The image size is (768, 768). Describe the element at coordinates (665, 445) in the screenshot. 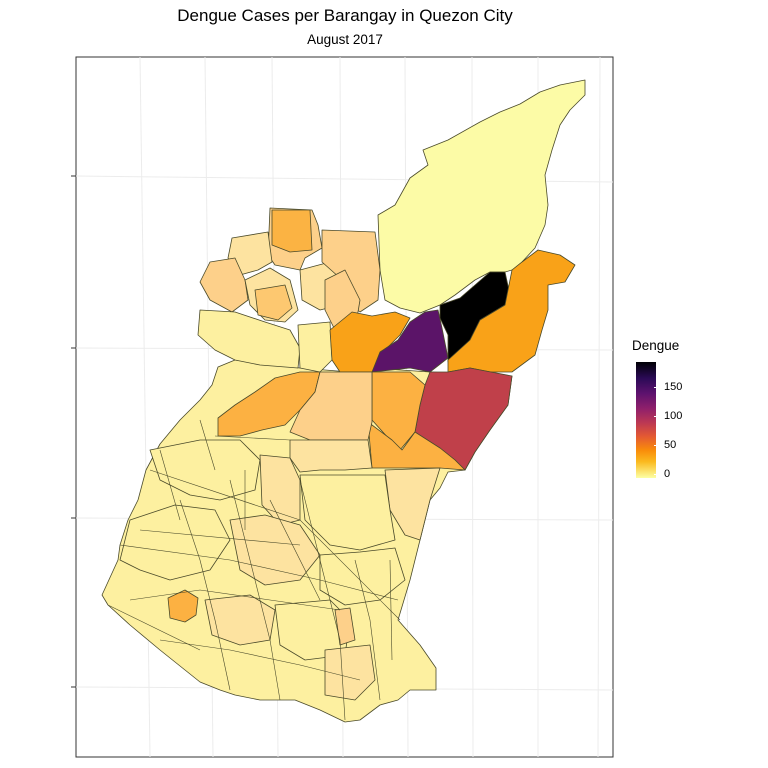

I see `legend-tick-50: 50` at that location.